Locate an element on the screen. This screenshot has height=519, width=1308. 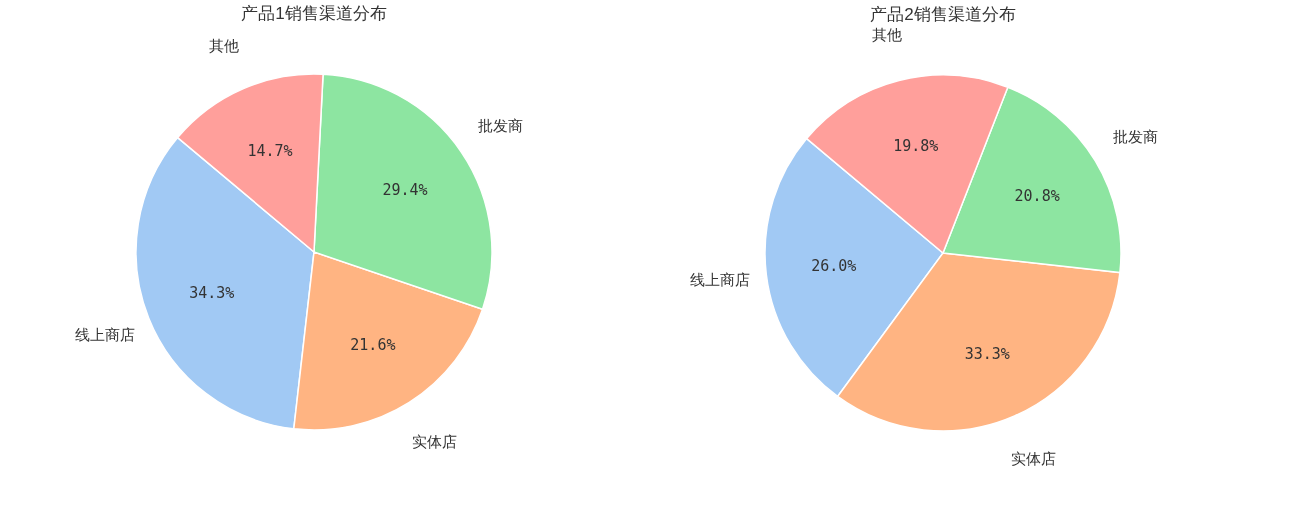
data-label: 34.3% is located at coordinates (212, 292).